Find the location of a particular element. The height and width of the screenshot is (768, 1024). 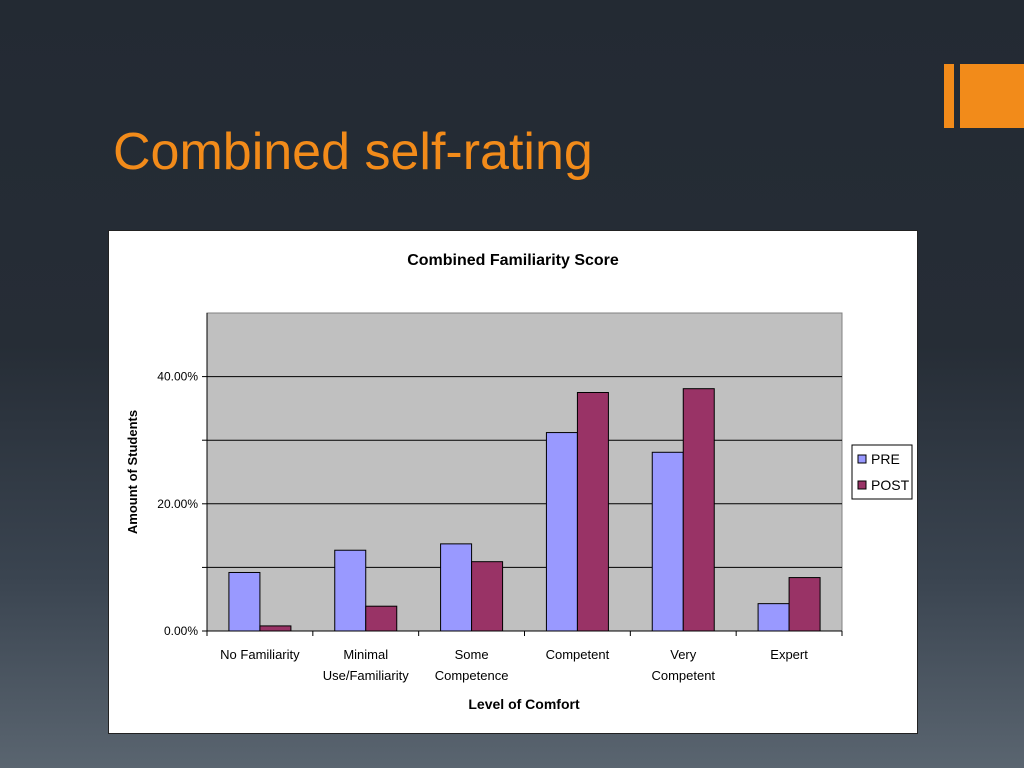

chart-title: Combined Familiarity Score is located at coordinates (513, 260).